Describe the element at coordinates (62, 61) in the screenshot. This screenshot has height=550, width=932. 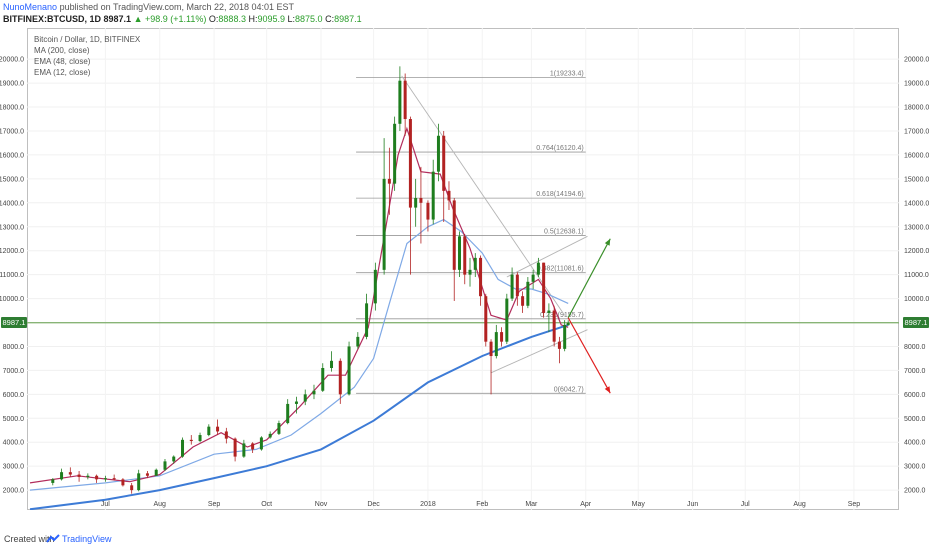
I see `legend-ema48: EMA (48, close)` at that location.